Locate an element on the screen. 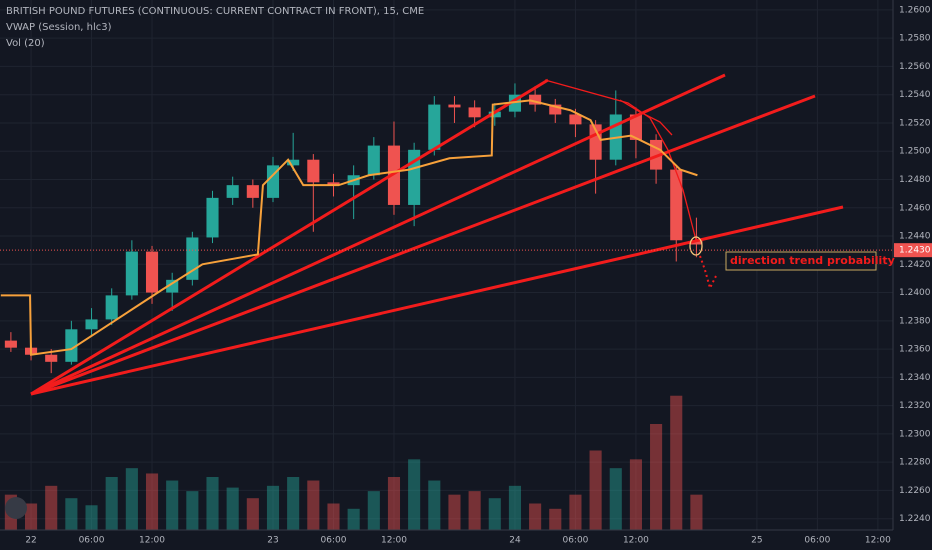 The image size is (932, 550). price-label-bg is located at coordinates (913, 250).